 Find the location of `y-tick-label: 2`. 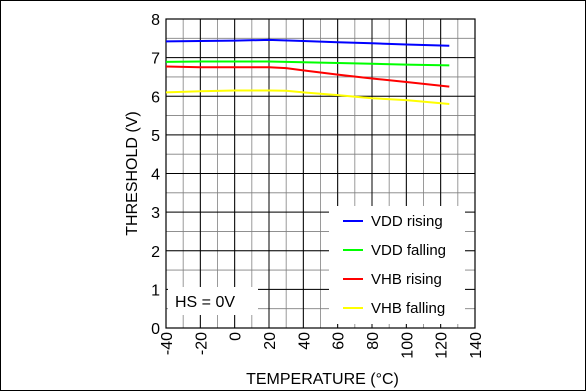

y-tick-label: 2 is located at coordinates (155, 252).